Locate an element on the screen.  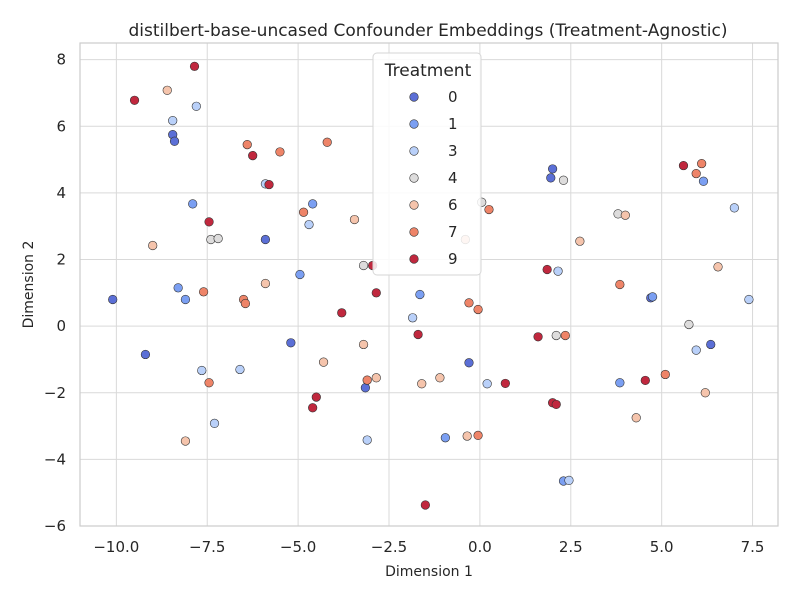
legend-entry: 7 is located at coordinates (433, 232).